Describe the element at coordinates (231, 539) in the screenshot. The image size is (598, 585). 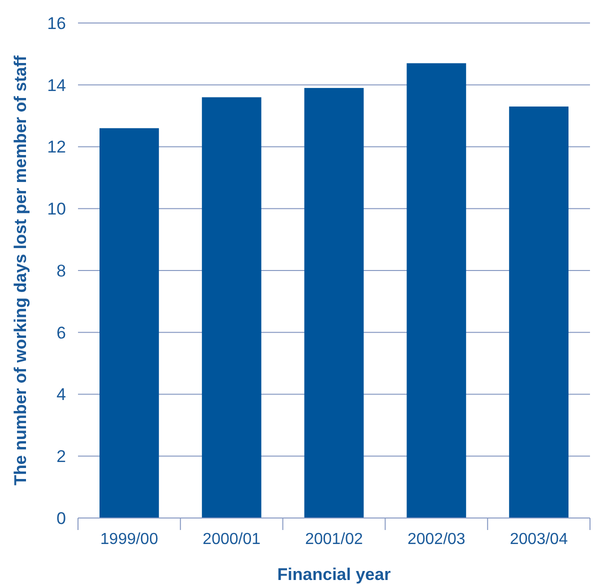
I see `x-tick-label: 2000/01` at that location.